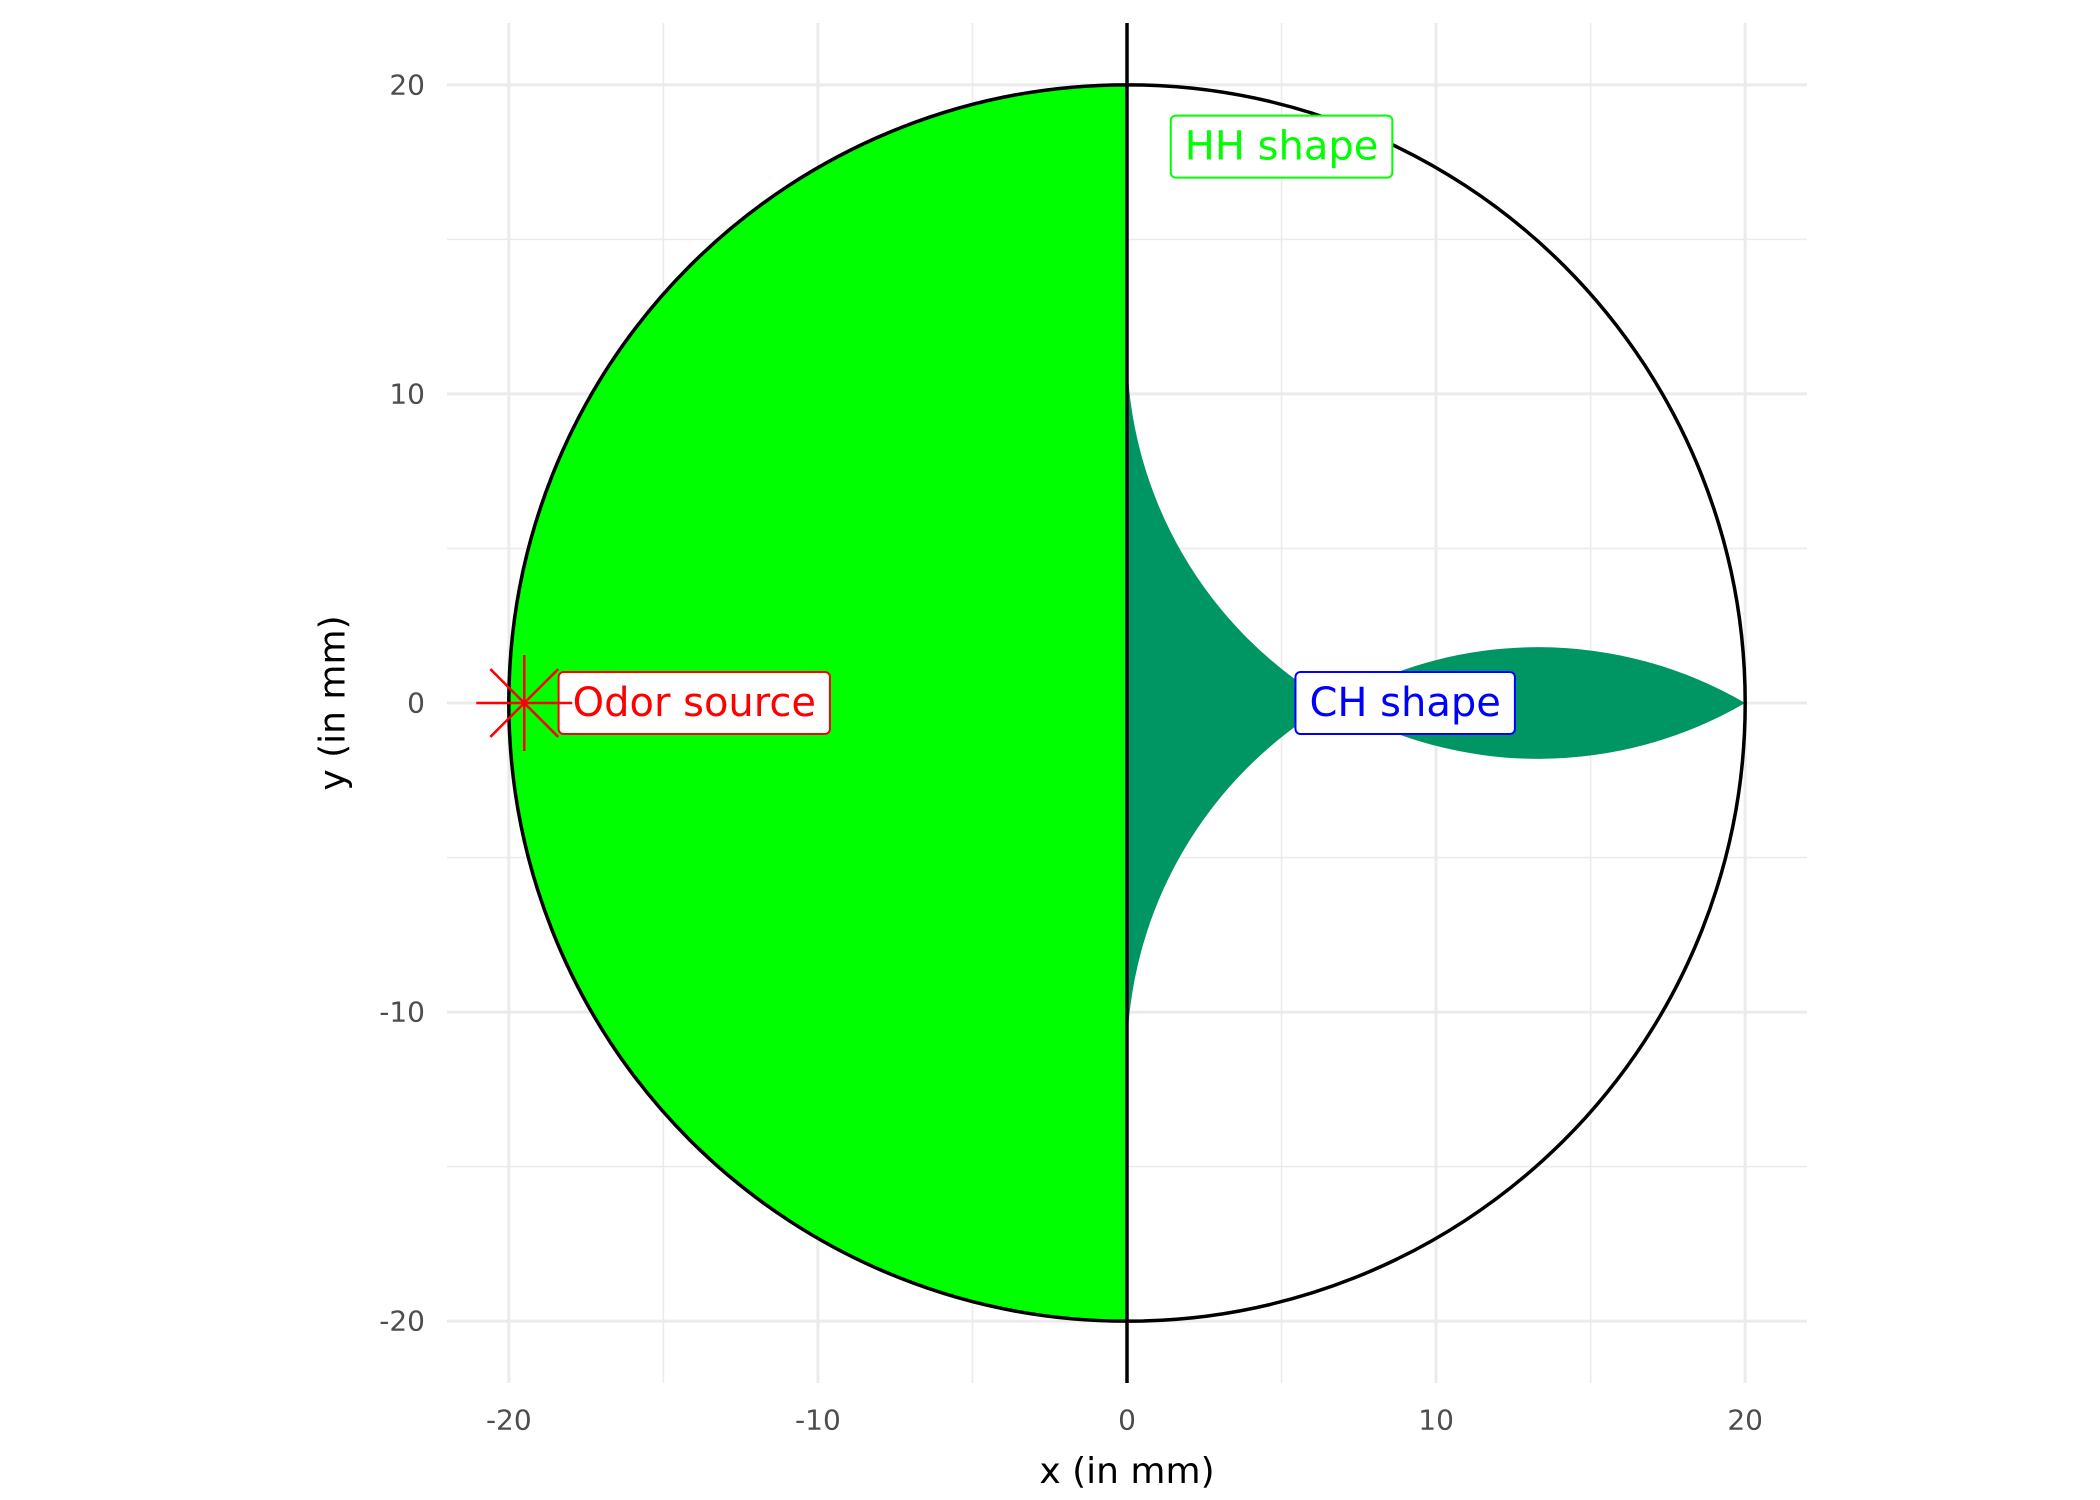 This screenshot has width=2100, height=1500. I want to click on x-tick-label: 0, so click(1127, 1420).